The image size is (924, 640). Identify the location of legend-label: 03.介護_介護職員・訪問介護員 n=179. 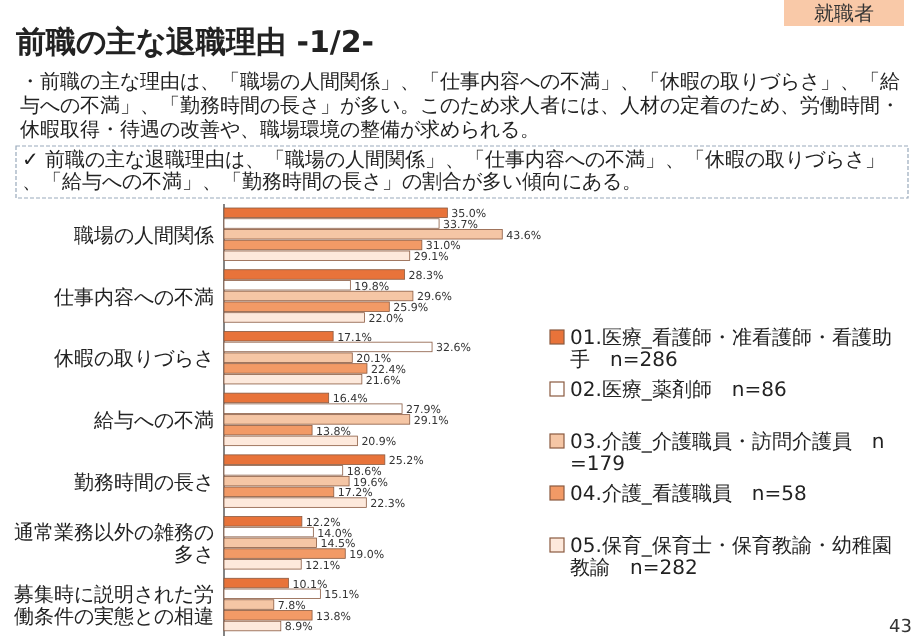
(727, 453).